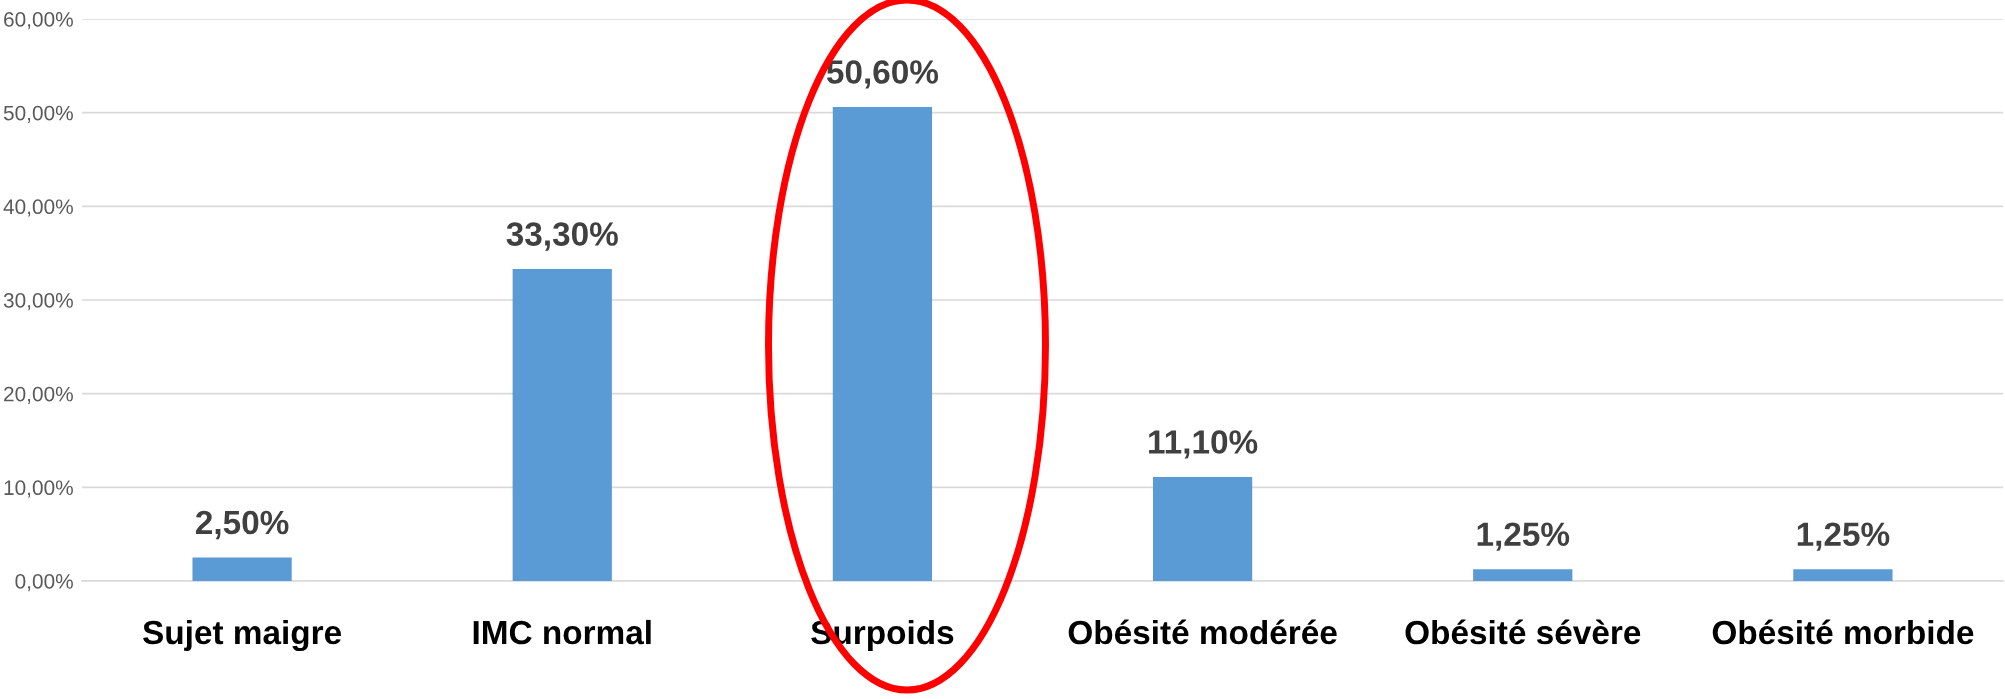 The height and width of the screenshot is (699, 2005). Describe the element at coordinates (38, 302) in the screenshot. I see `y-tick-label: 30,00%` at that location.